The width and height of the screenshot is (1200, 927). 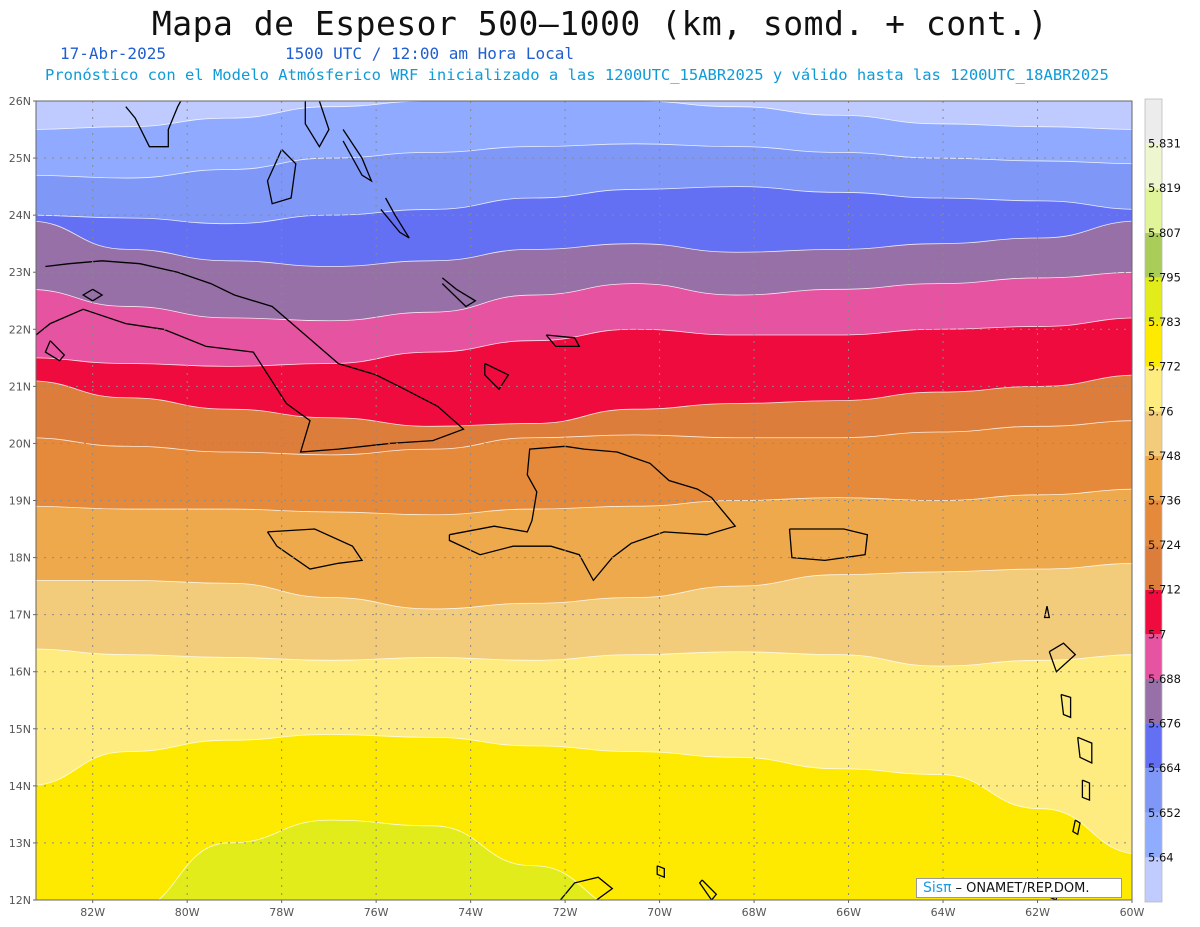 I want to click on lat-label: 17N, so click(x=20, y=615).